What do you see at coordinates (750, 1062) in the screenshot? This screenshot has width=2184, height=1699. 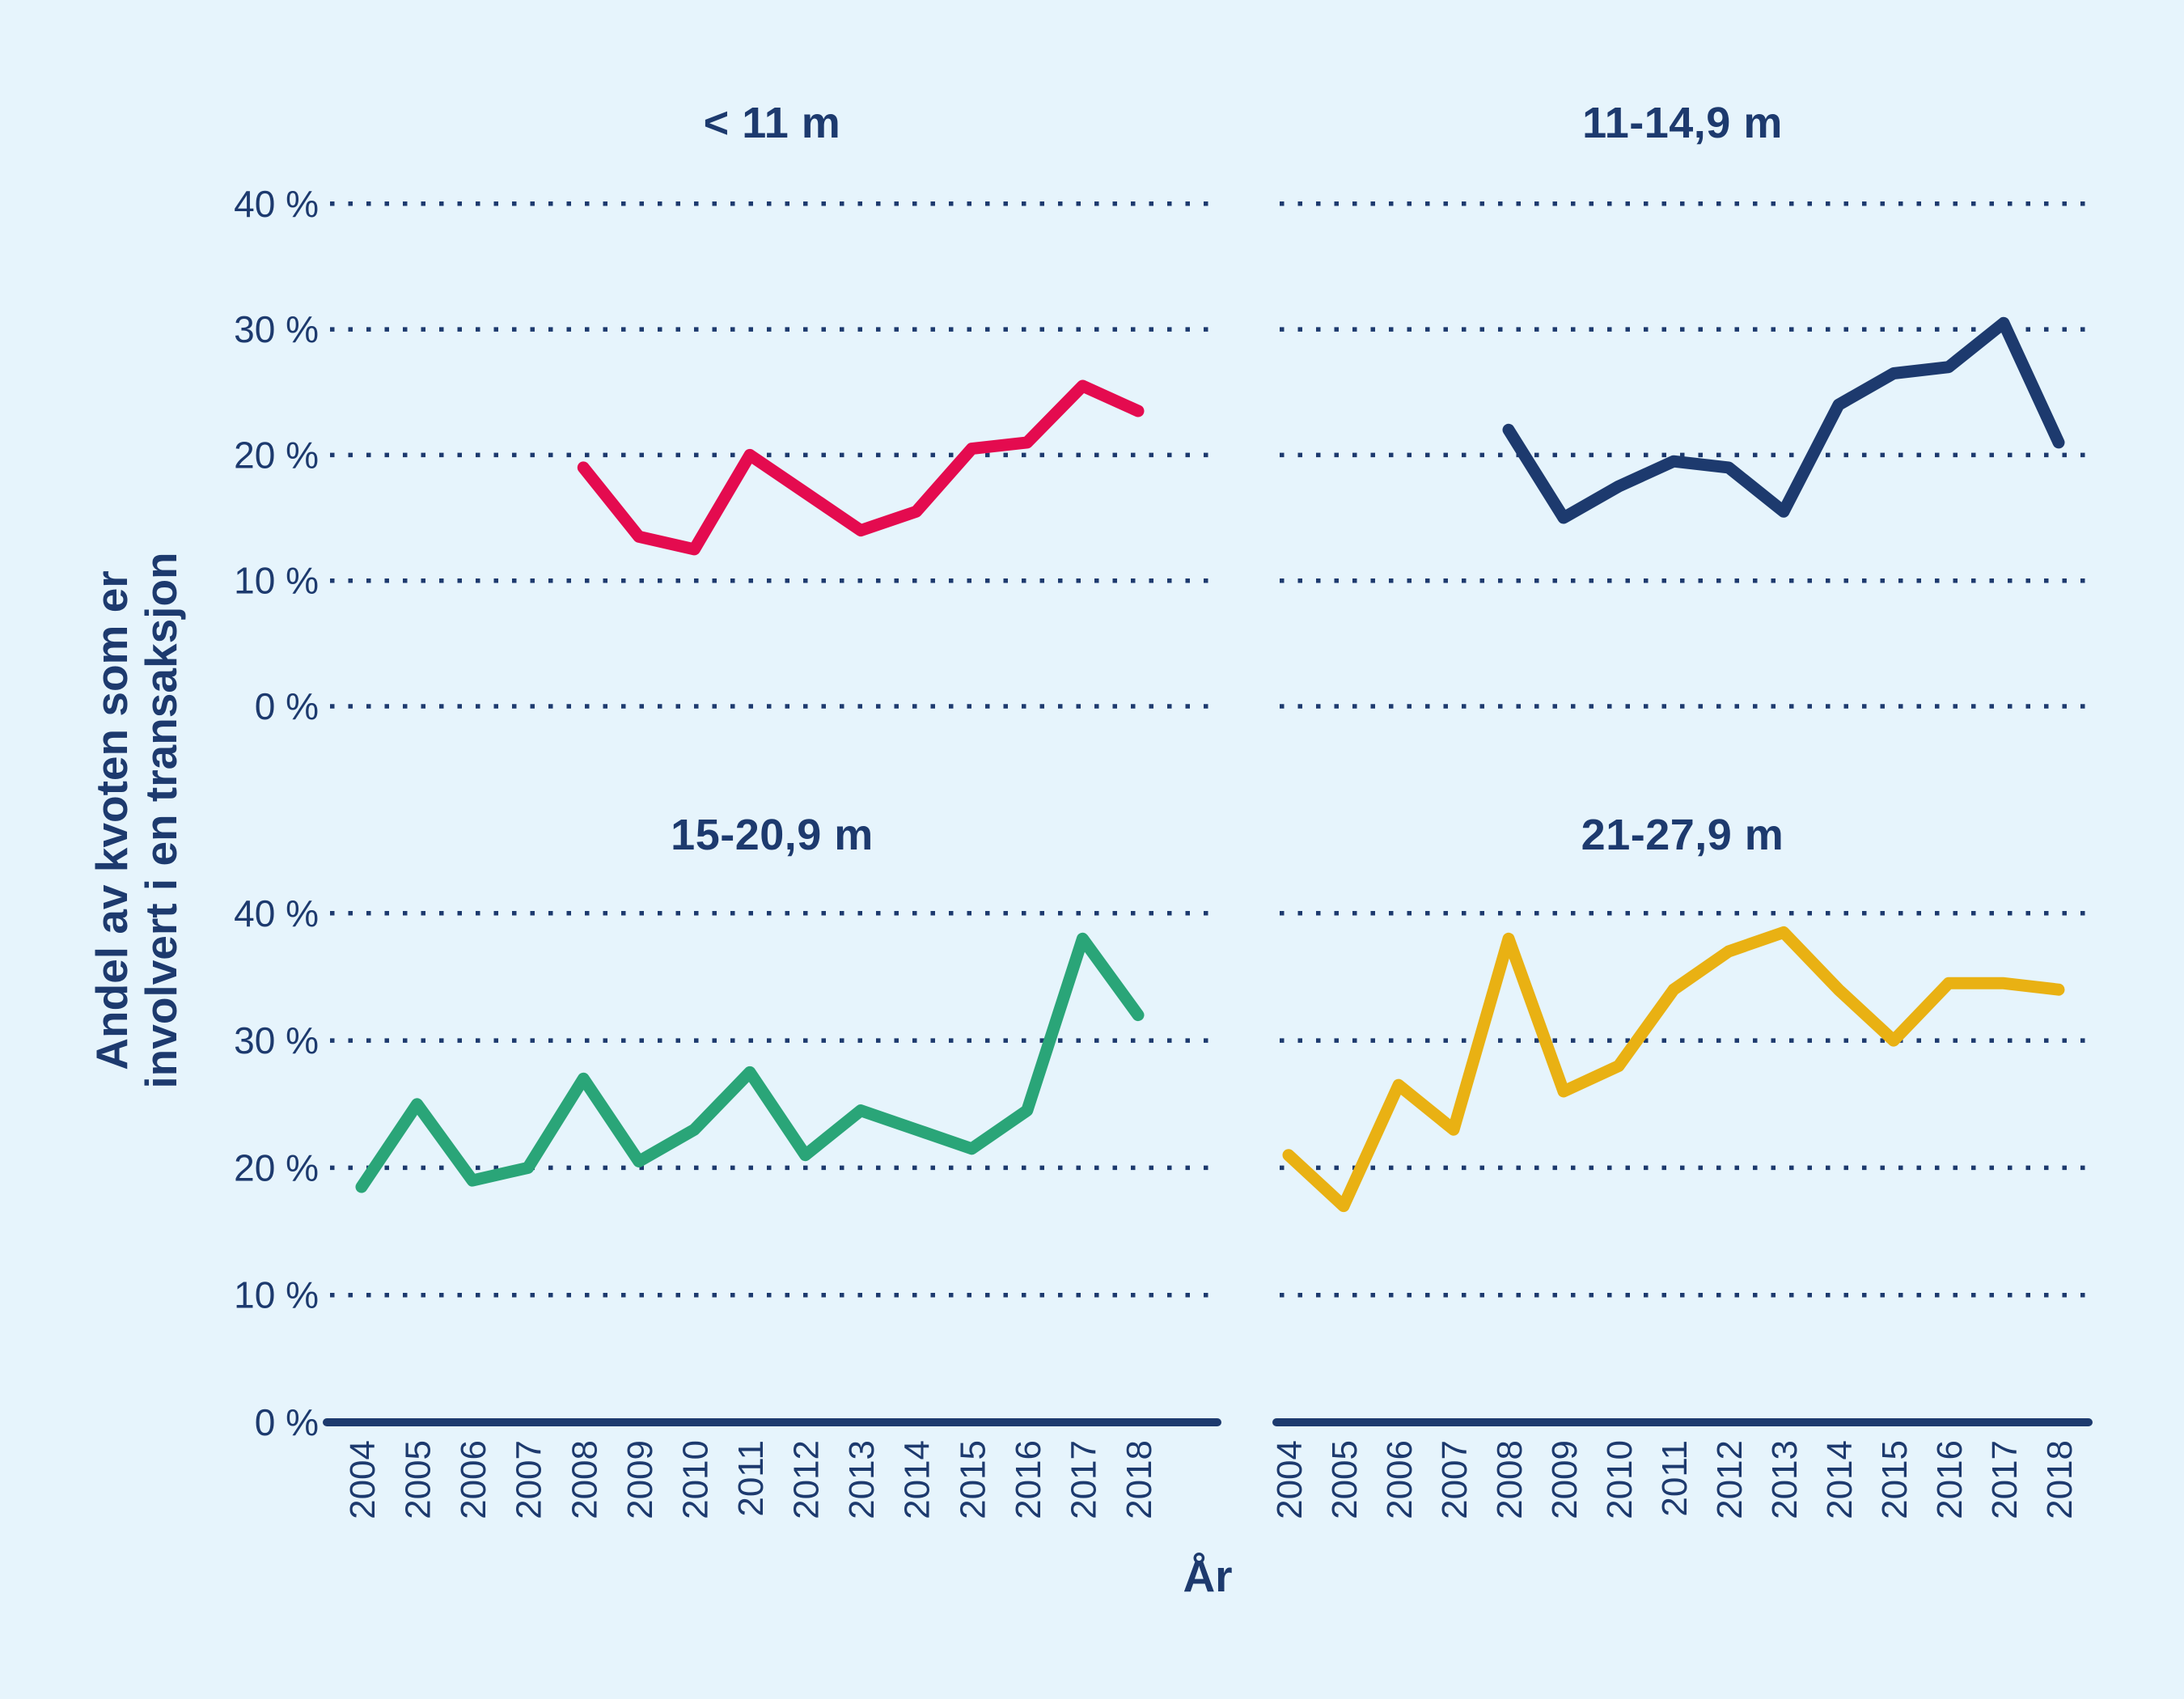 I see `series-line-panel-15-20-9m` at bounding box center [750, 1062].